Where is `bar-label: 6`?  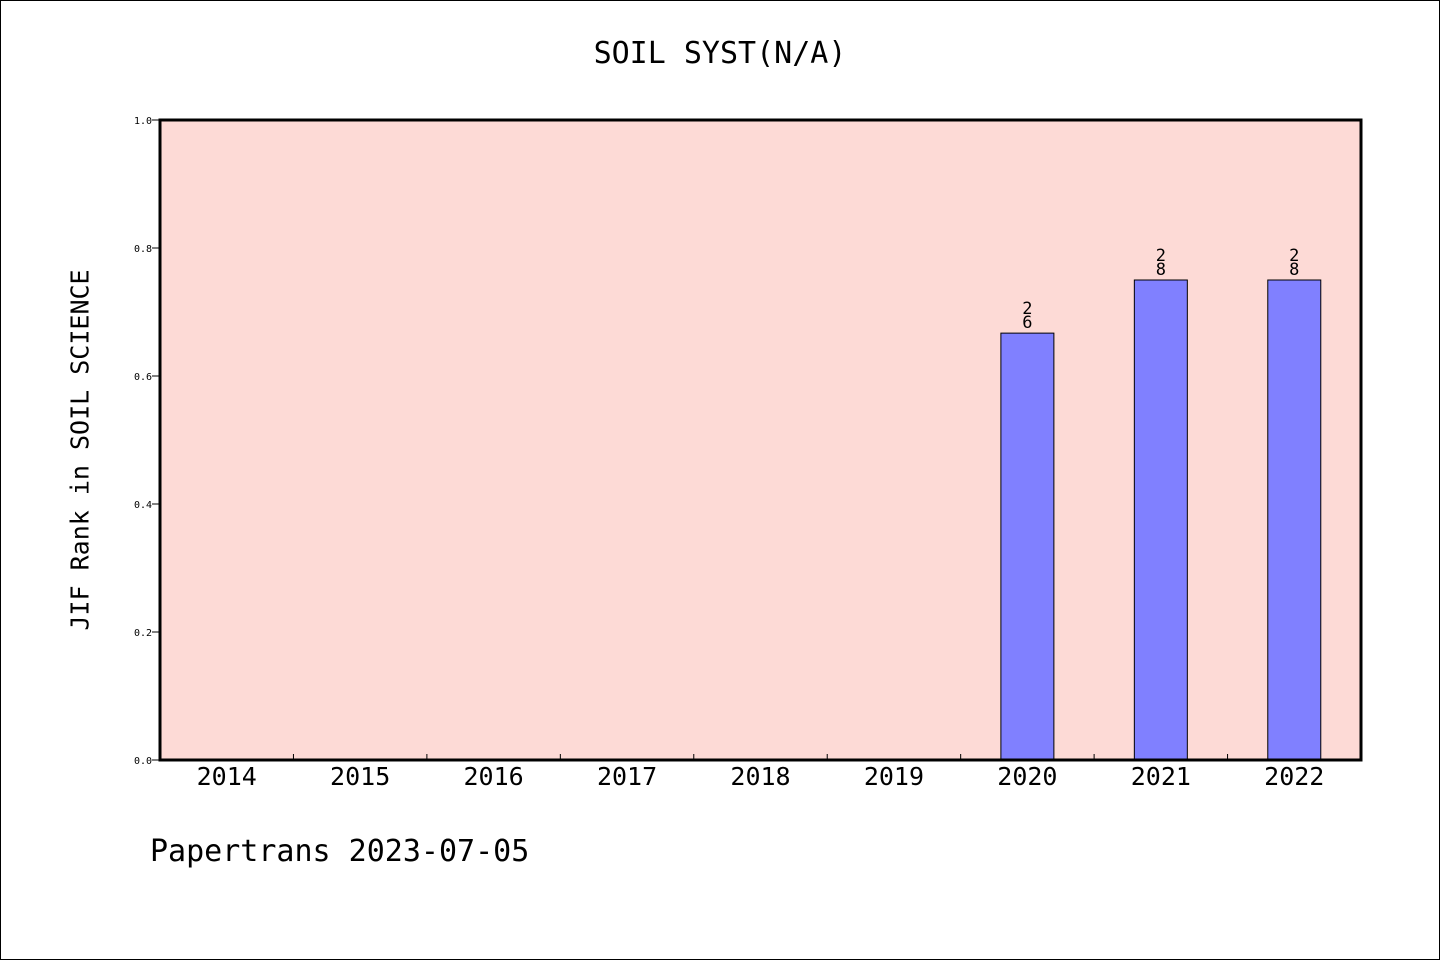 bar-label: 6 is located at coordinates (1027, 323).